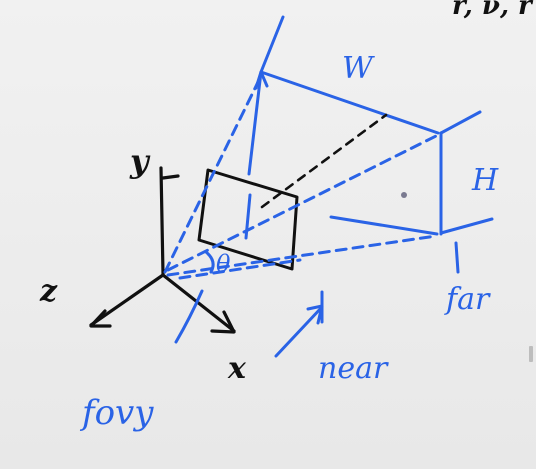  What do you see at coordinates (170, 177) in the screenshot?
I see `y-axis-tick` at bounding box center [170, 177].